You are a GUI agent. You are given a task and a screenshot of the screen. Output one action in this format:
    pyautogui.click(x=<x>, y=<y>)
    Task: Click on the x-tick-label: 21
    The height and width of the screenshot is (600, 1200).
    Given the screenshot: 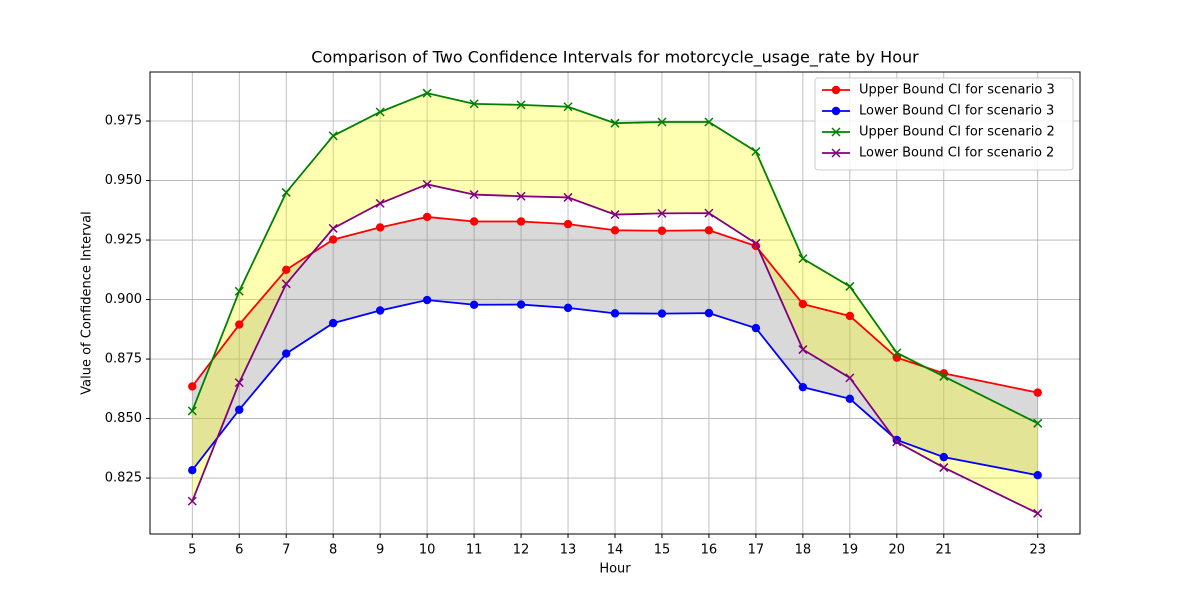 What is the action you would take?
    pyautogui.click(x=944, y=550)
    